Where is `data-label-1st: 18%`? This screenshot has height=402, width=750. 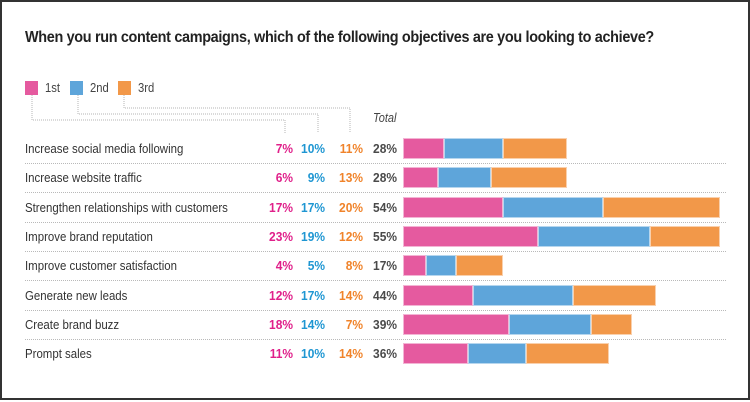
data-label-1st: 18% is located at coordinates (281, 324).